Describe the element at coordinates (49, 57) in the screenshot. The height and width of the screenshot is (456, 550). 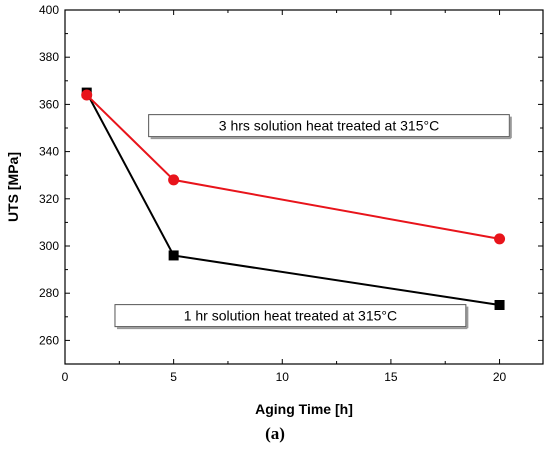
I see `y-tick-label: 380` at that location.